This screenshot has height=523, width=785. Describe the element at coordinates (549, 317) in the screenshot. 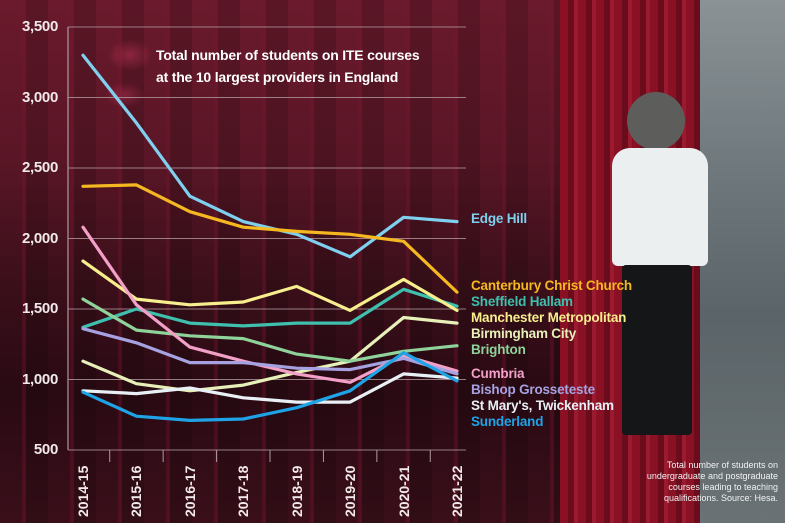

I see `legend-label-manchester-metropolitan: Manchester Metropolitan` at that location.